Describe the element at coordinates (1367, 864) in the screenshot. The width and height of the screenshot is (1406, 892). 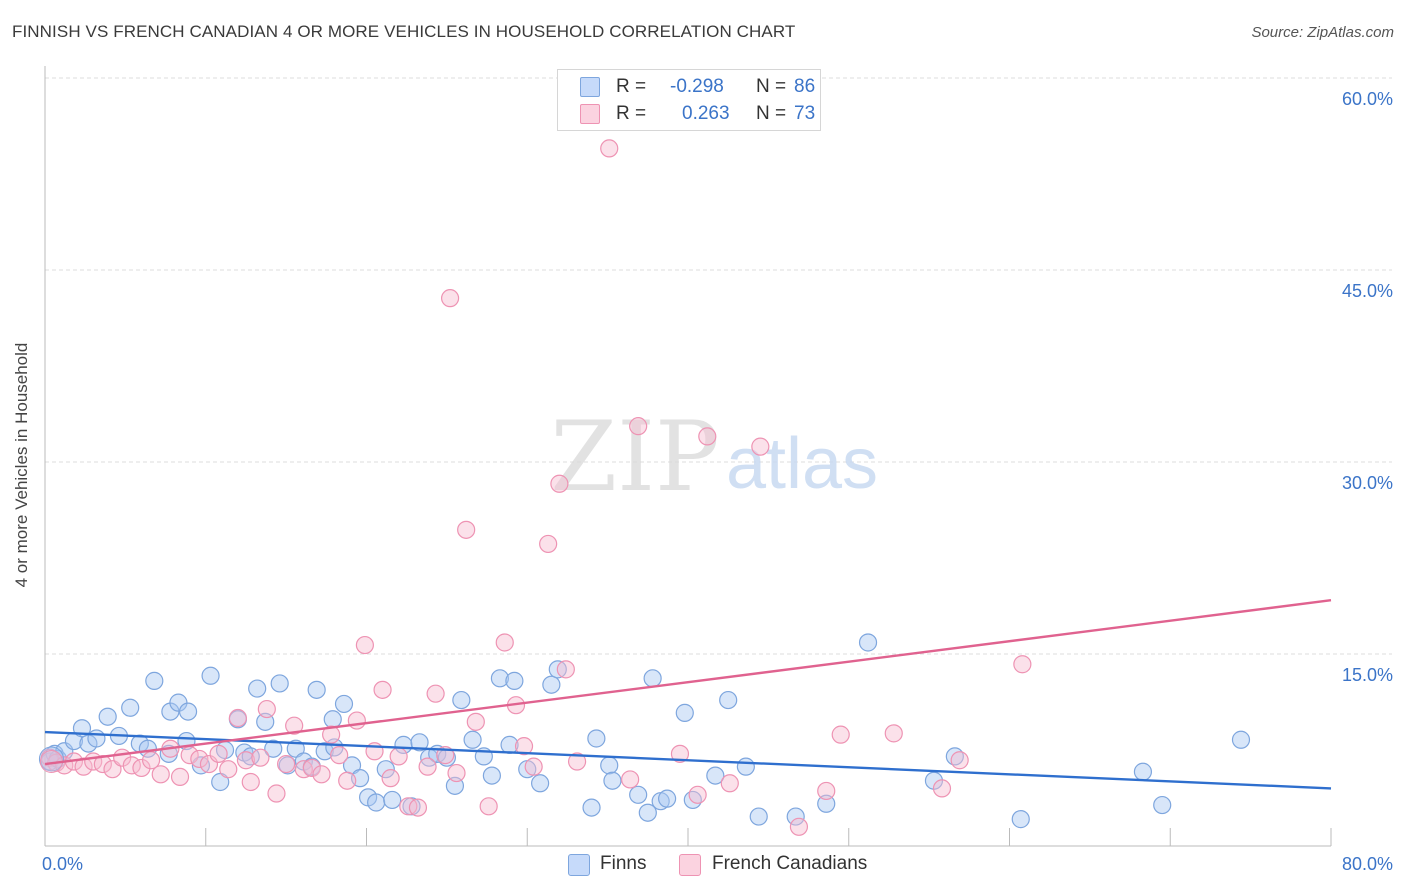
I see `x-tick-label-max: 80.0%` at that location.